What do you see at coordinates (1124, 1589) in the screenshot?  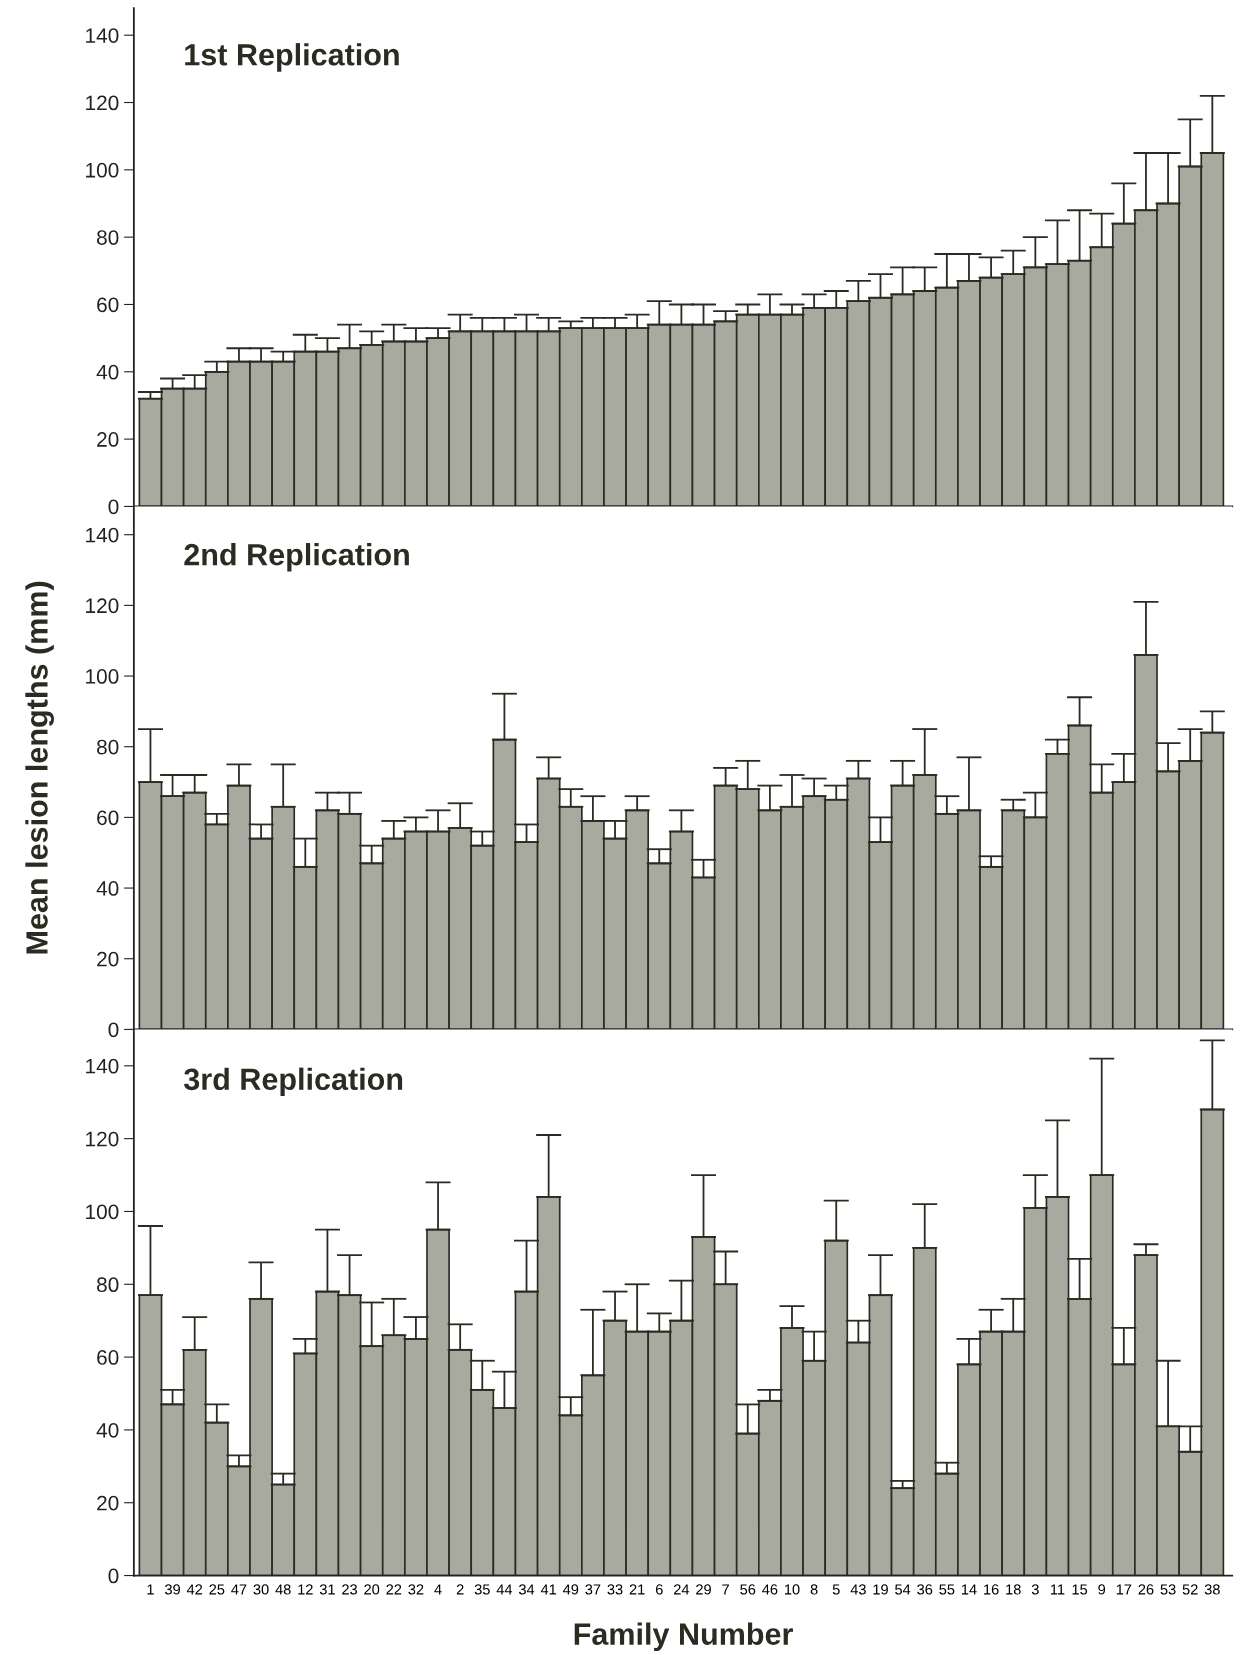 I see `x-tick-label: 17` at bounding box center [1124, 1589].